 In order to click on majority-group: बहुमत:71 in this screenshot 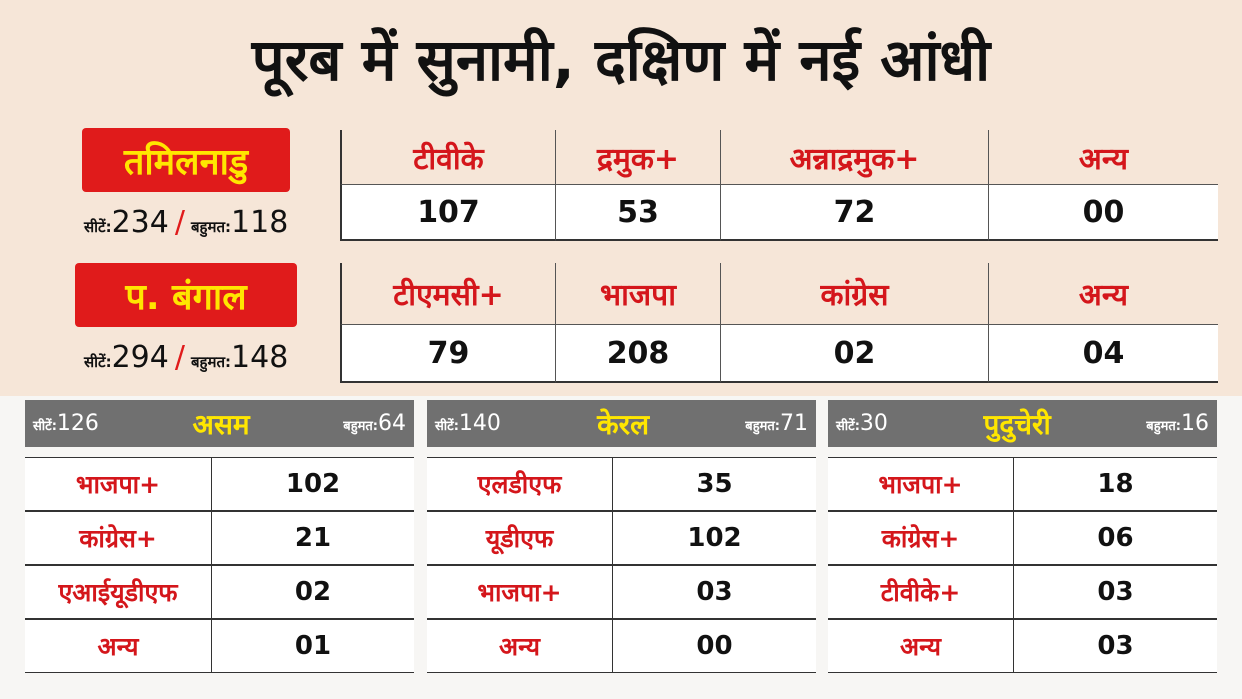, I will do `click(776, 423)`.